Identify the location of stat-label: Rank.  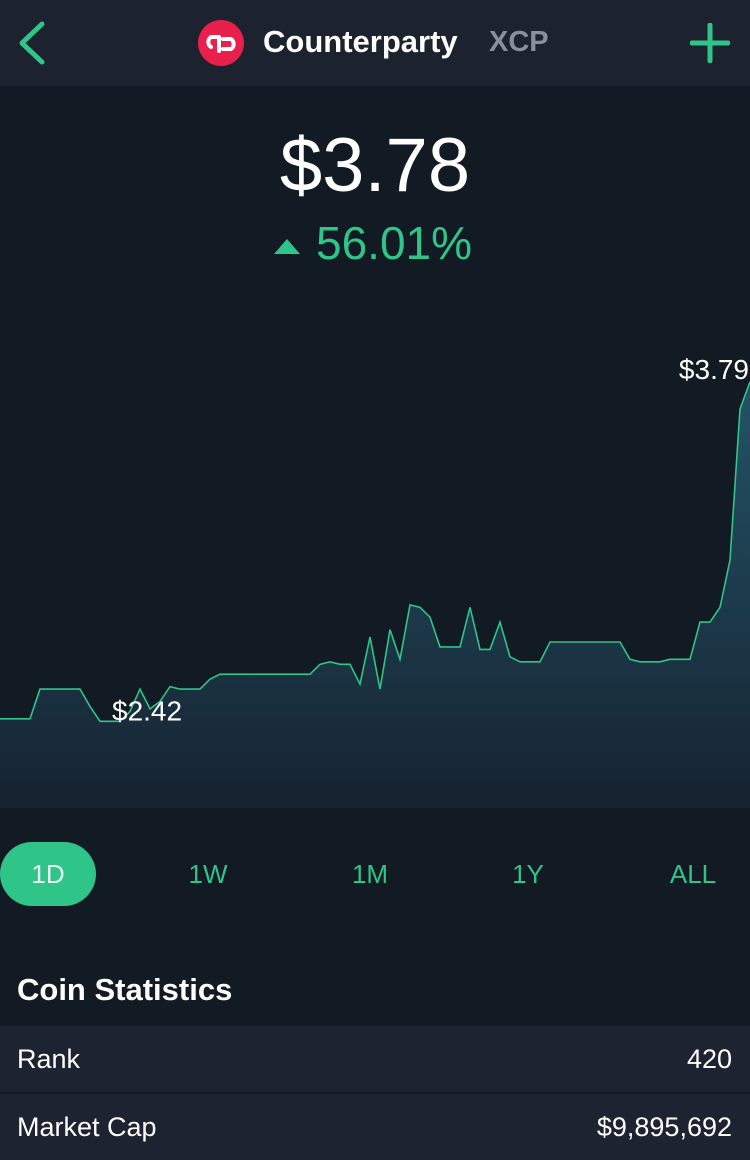
(49, 1059).